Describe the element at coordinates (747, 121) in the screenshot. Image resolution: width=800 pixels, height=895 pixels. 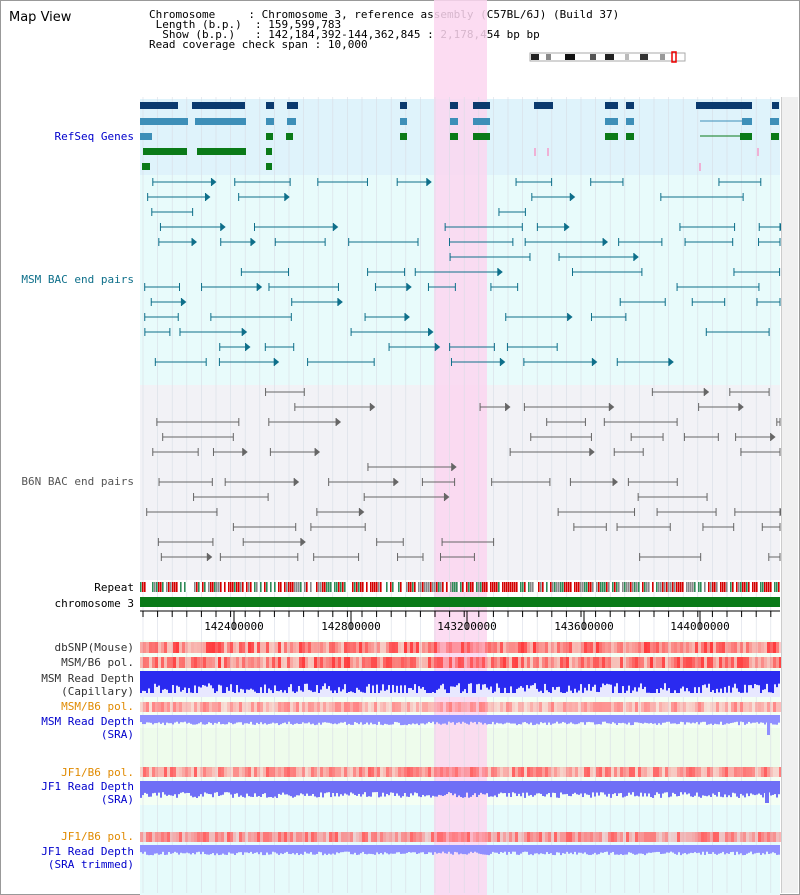
I see `gene-exon` at that location.